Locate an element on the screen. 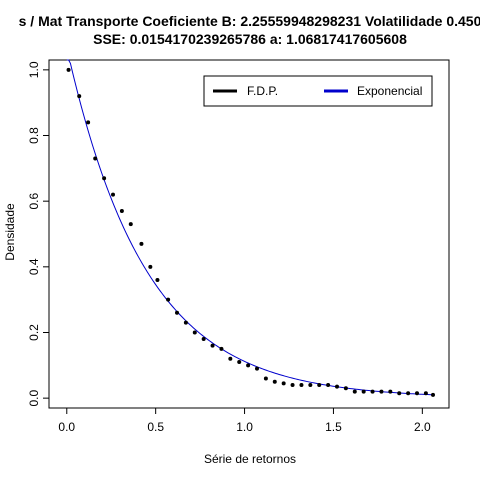 The width and height of the screenshot is (480, 480). y-axis: 0.0 0.2 0.4 0.6 0.8 1.0 is located at coordinates (38, 233).